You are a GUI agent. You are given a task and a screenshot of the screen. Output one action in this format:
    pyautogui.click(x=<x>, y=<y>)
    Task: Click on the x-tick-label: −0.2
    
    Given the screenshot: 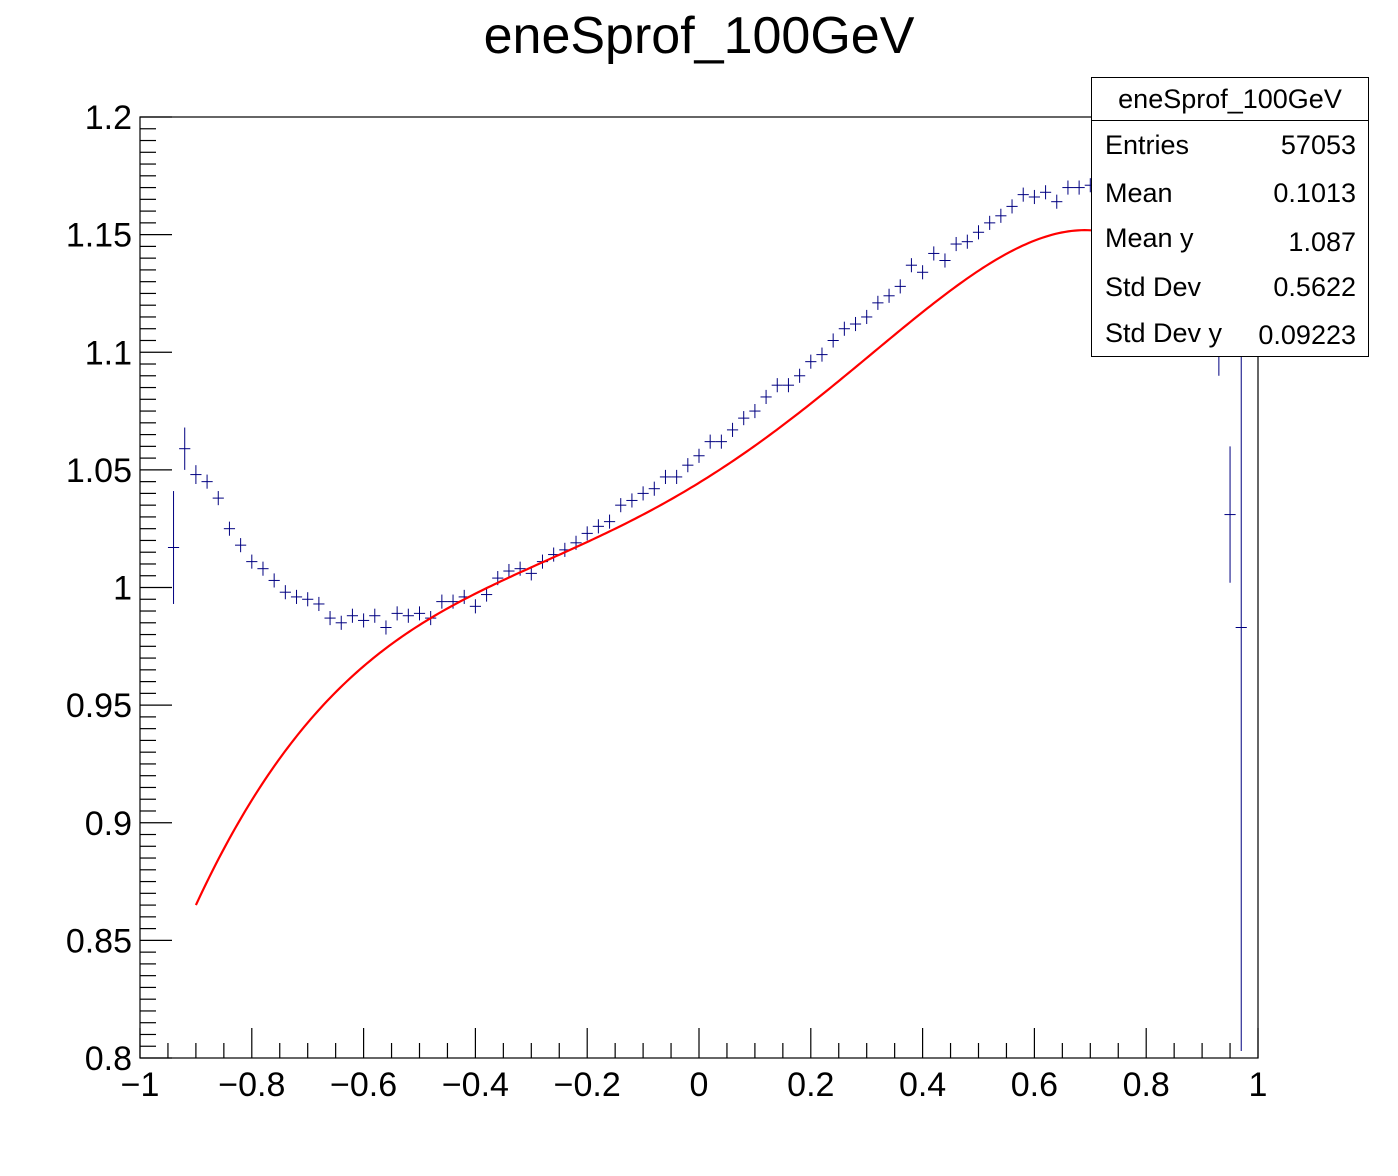 What is the action you would take?
    pyautogui.click(x=587, y=1085)
    